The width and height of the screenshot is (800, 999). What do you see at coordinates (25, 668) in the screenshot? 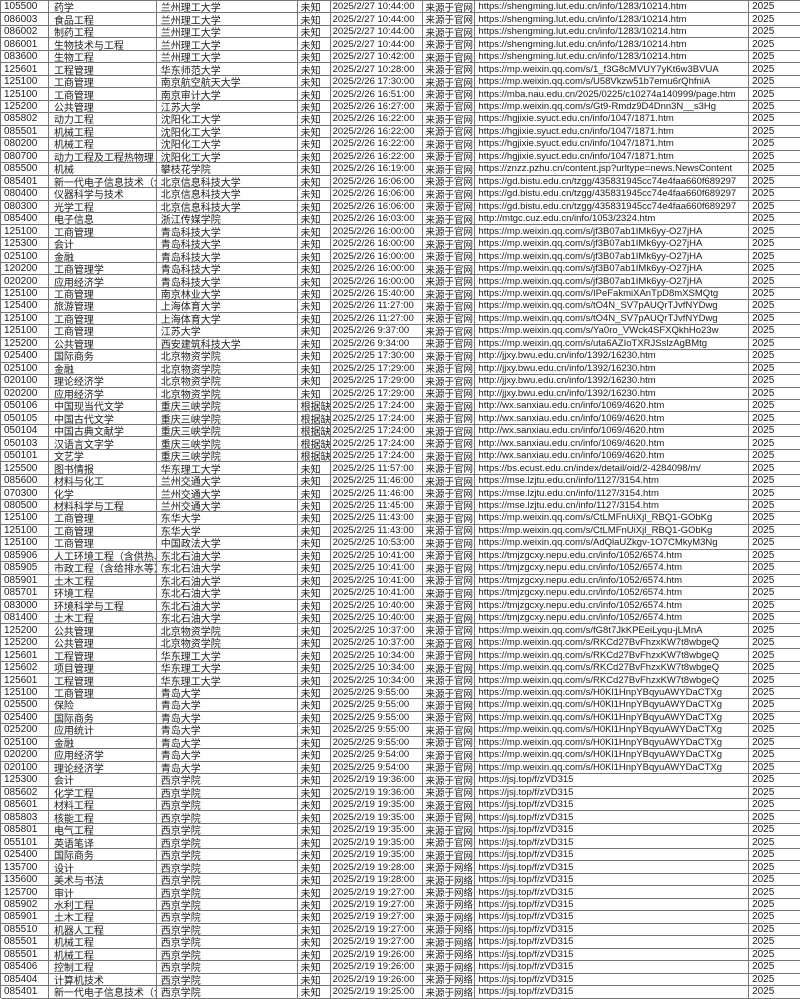
I see `cell-code: 125602` at bounding box center [25, 668].